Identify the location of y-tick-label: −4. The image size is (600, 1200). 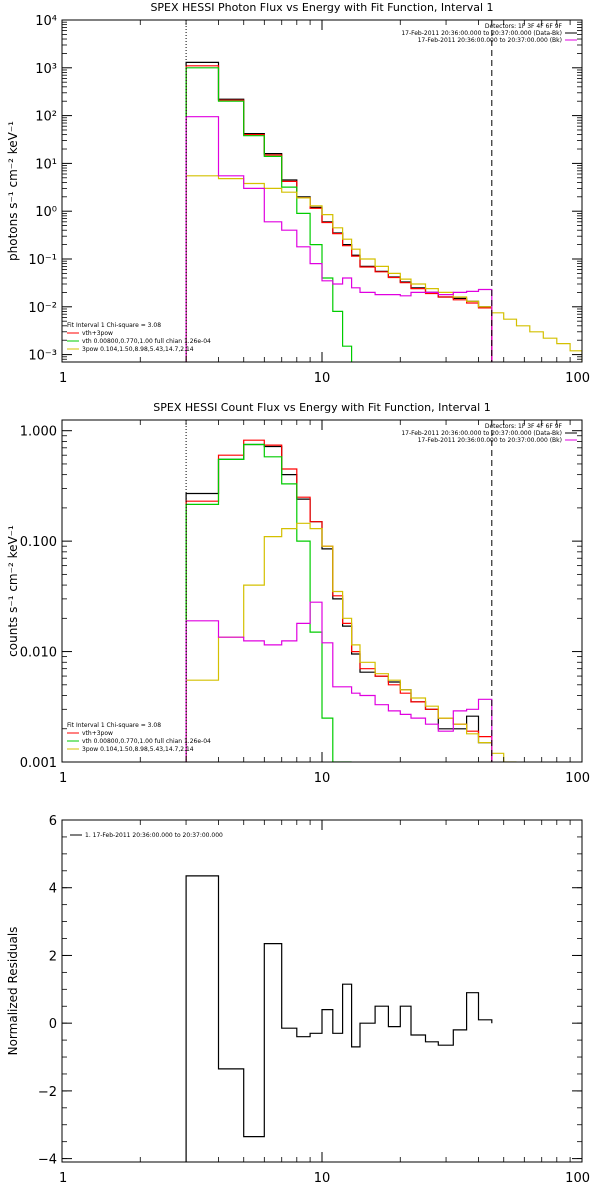
(47, 1160).